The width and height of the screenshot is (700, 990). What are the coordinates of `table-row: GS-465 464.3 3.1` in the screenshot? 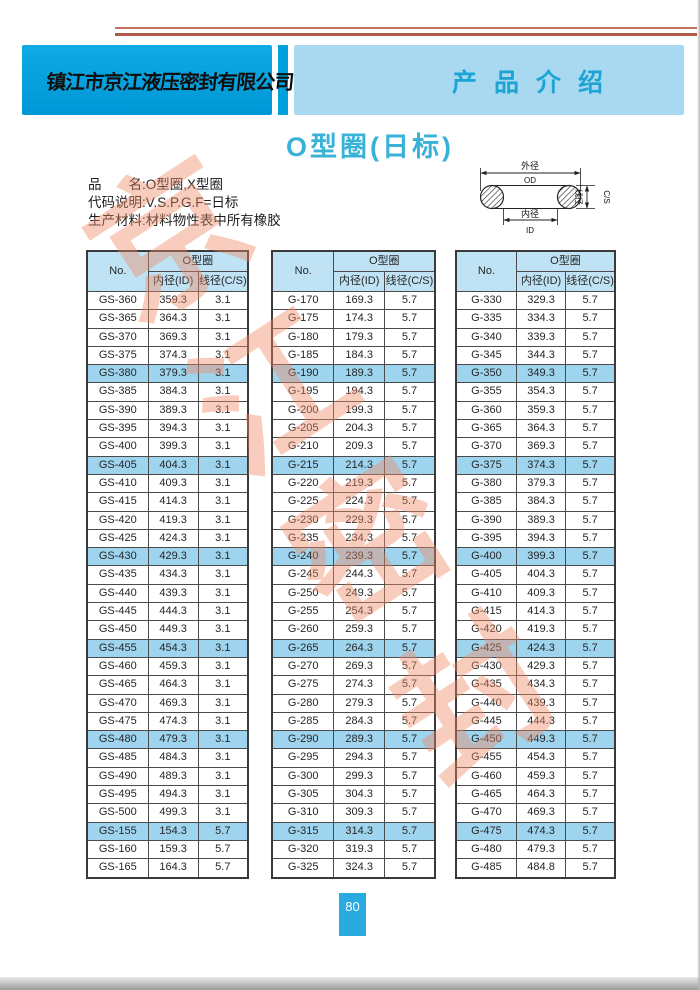 It's located at (167, 685).